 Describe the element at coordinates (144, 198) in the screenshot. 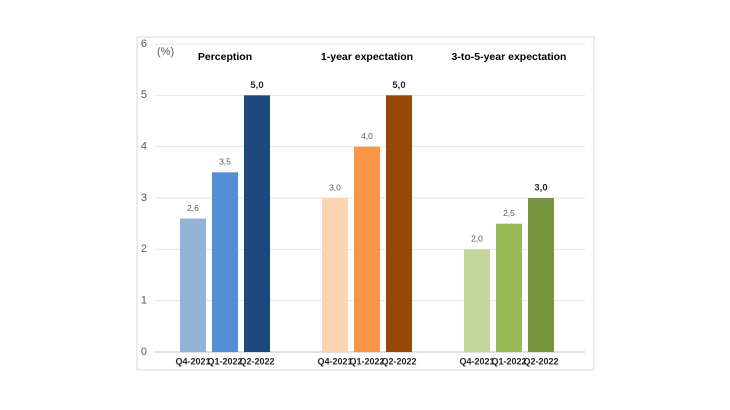

I see `y-tick-label: 3` at that location.